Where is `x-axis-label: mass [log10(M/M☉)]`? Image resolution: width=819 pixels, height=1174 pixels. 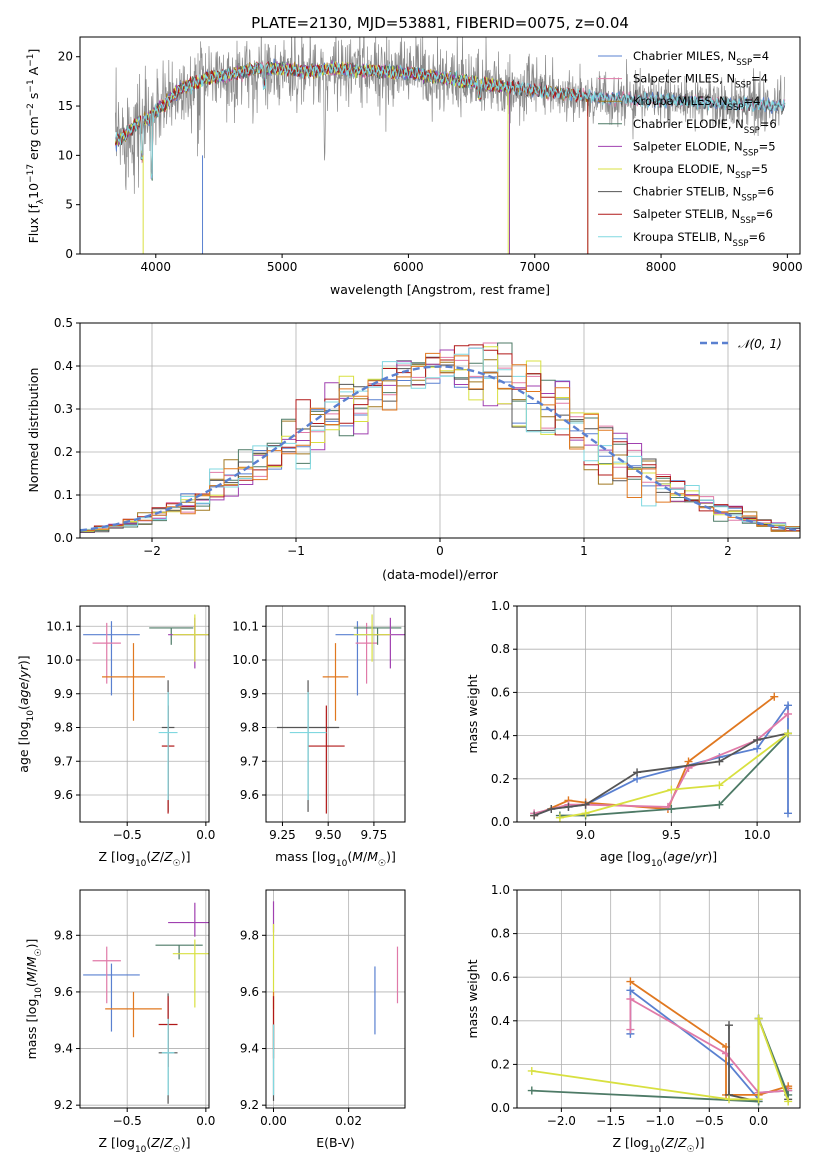
x-axis-label: mass [log10(M/M☉)] is located at coordinates (335, 859).